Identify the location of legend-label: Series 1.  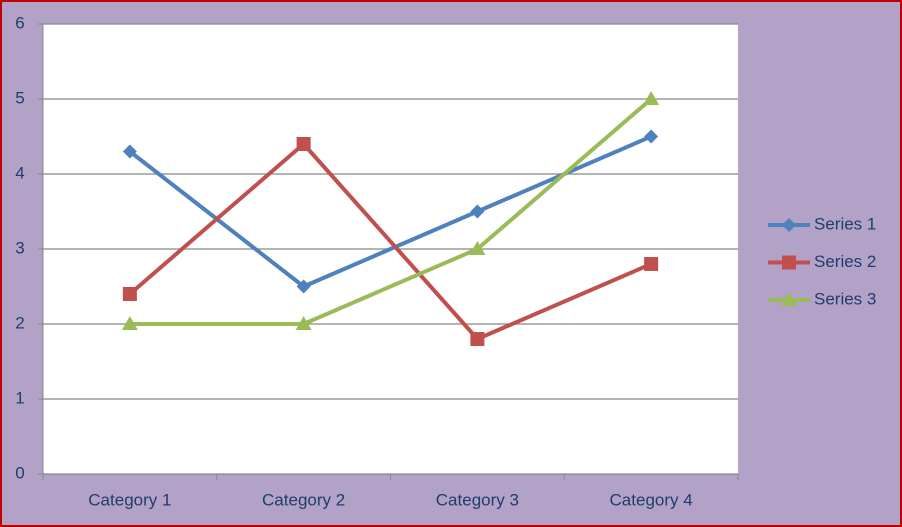
(845, 223).